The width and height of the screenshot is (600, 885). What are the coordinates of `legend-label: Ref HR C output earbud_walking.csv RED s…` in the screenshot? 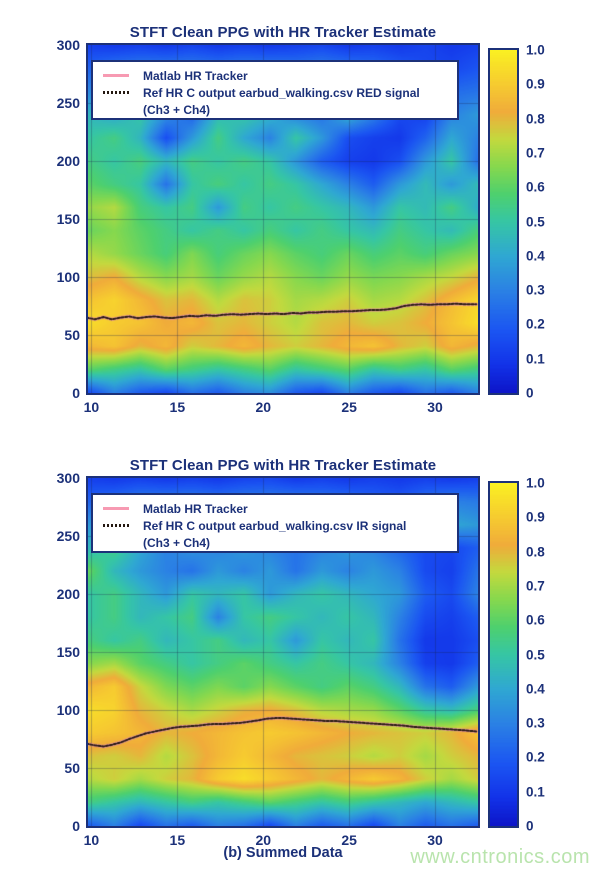 It's located at (281, 92).